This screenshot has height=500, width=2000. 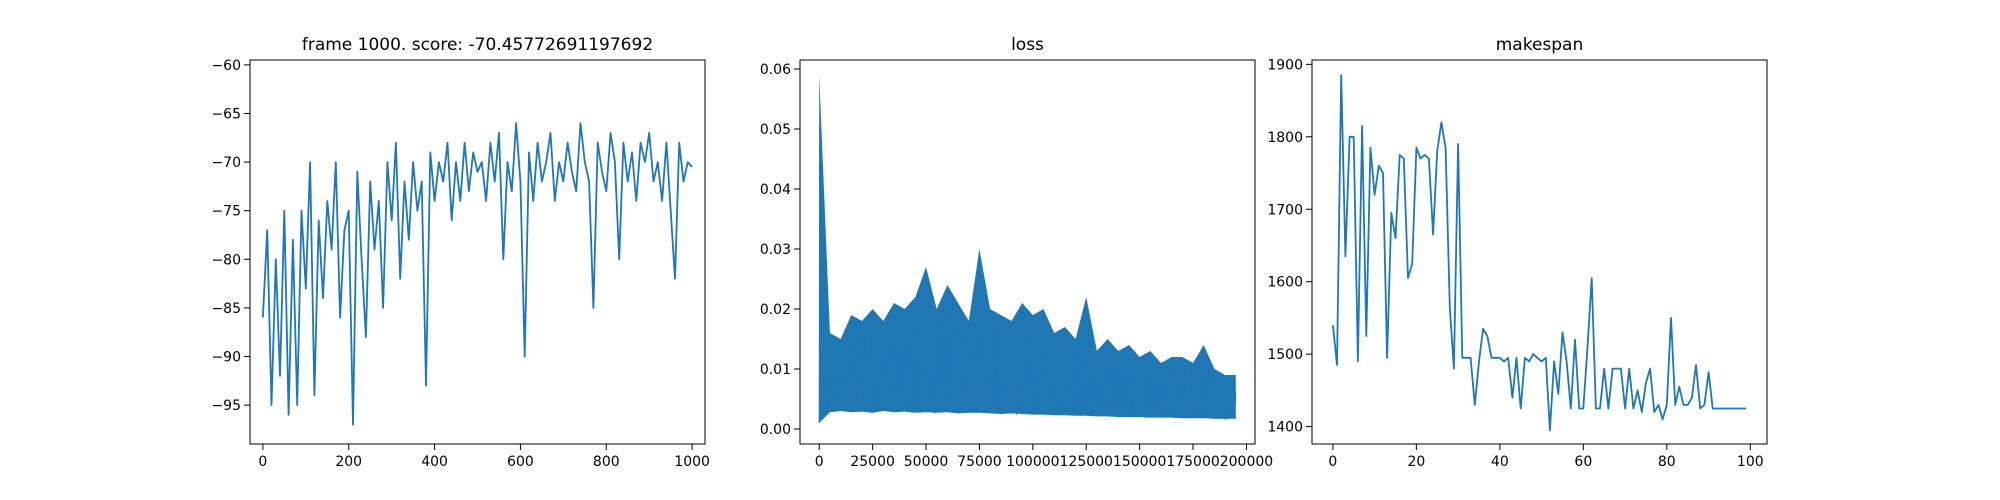 What do you see at coordinates (775, 250) in the screenshot?
I see `loss-y-tick-label: 0.03` at bounding box center [775, 250].